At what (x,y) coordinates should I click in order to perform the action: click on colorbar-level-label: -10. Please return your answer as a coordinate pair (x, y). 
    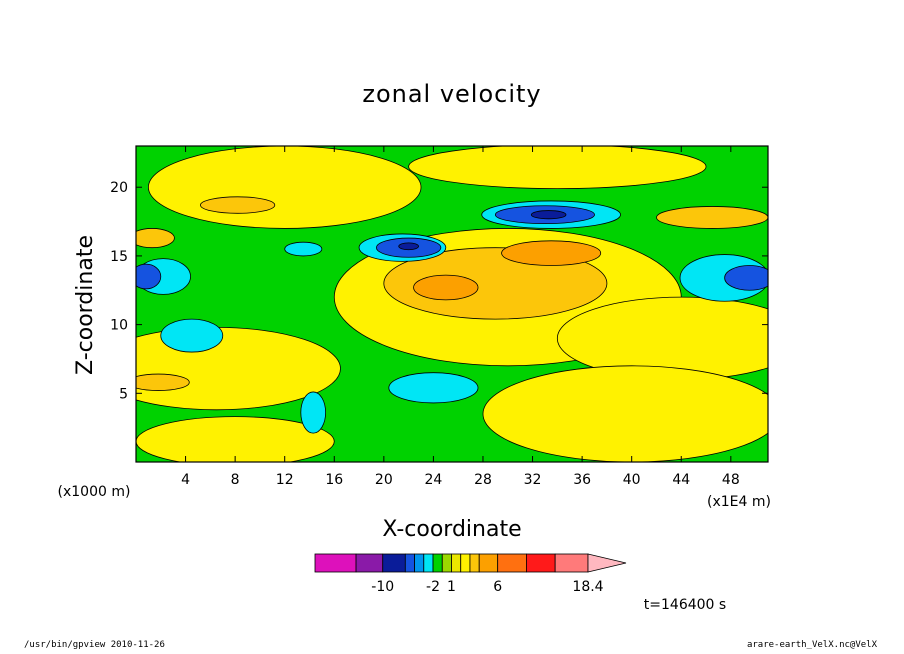
    Looking at the image, I should click on (382, 587).